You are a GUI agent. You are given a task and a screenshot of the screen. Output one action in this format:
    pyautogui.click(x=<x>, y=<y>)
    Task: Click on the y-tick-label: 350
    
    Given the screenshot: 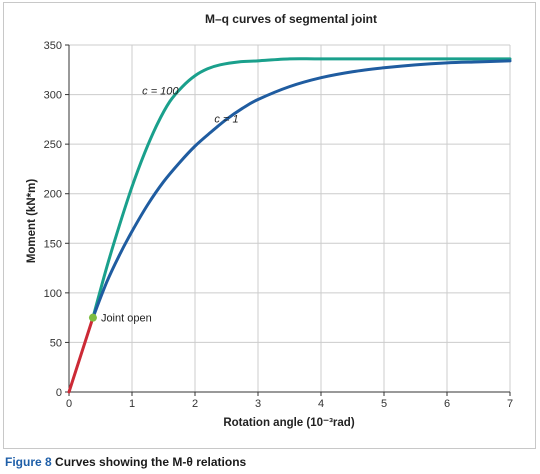 What is the action you would take?
    pyautogui.click(x=53, y=46)
    